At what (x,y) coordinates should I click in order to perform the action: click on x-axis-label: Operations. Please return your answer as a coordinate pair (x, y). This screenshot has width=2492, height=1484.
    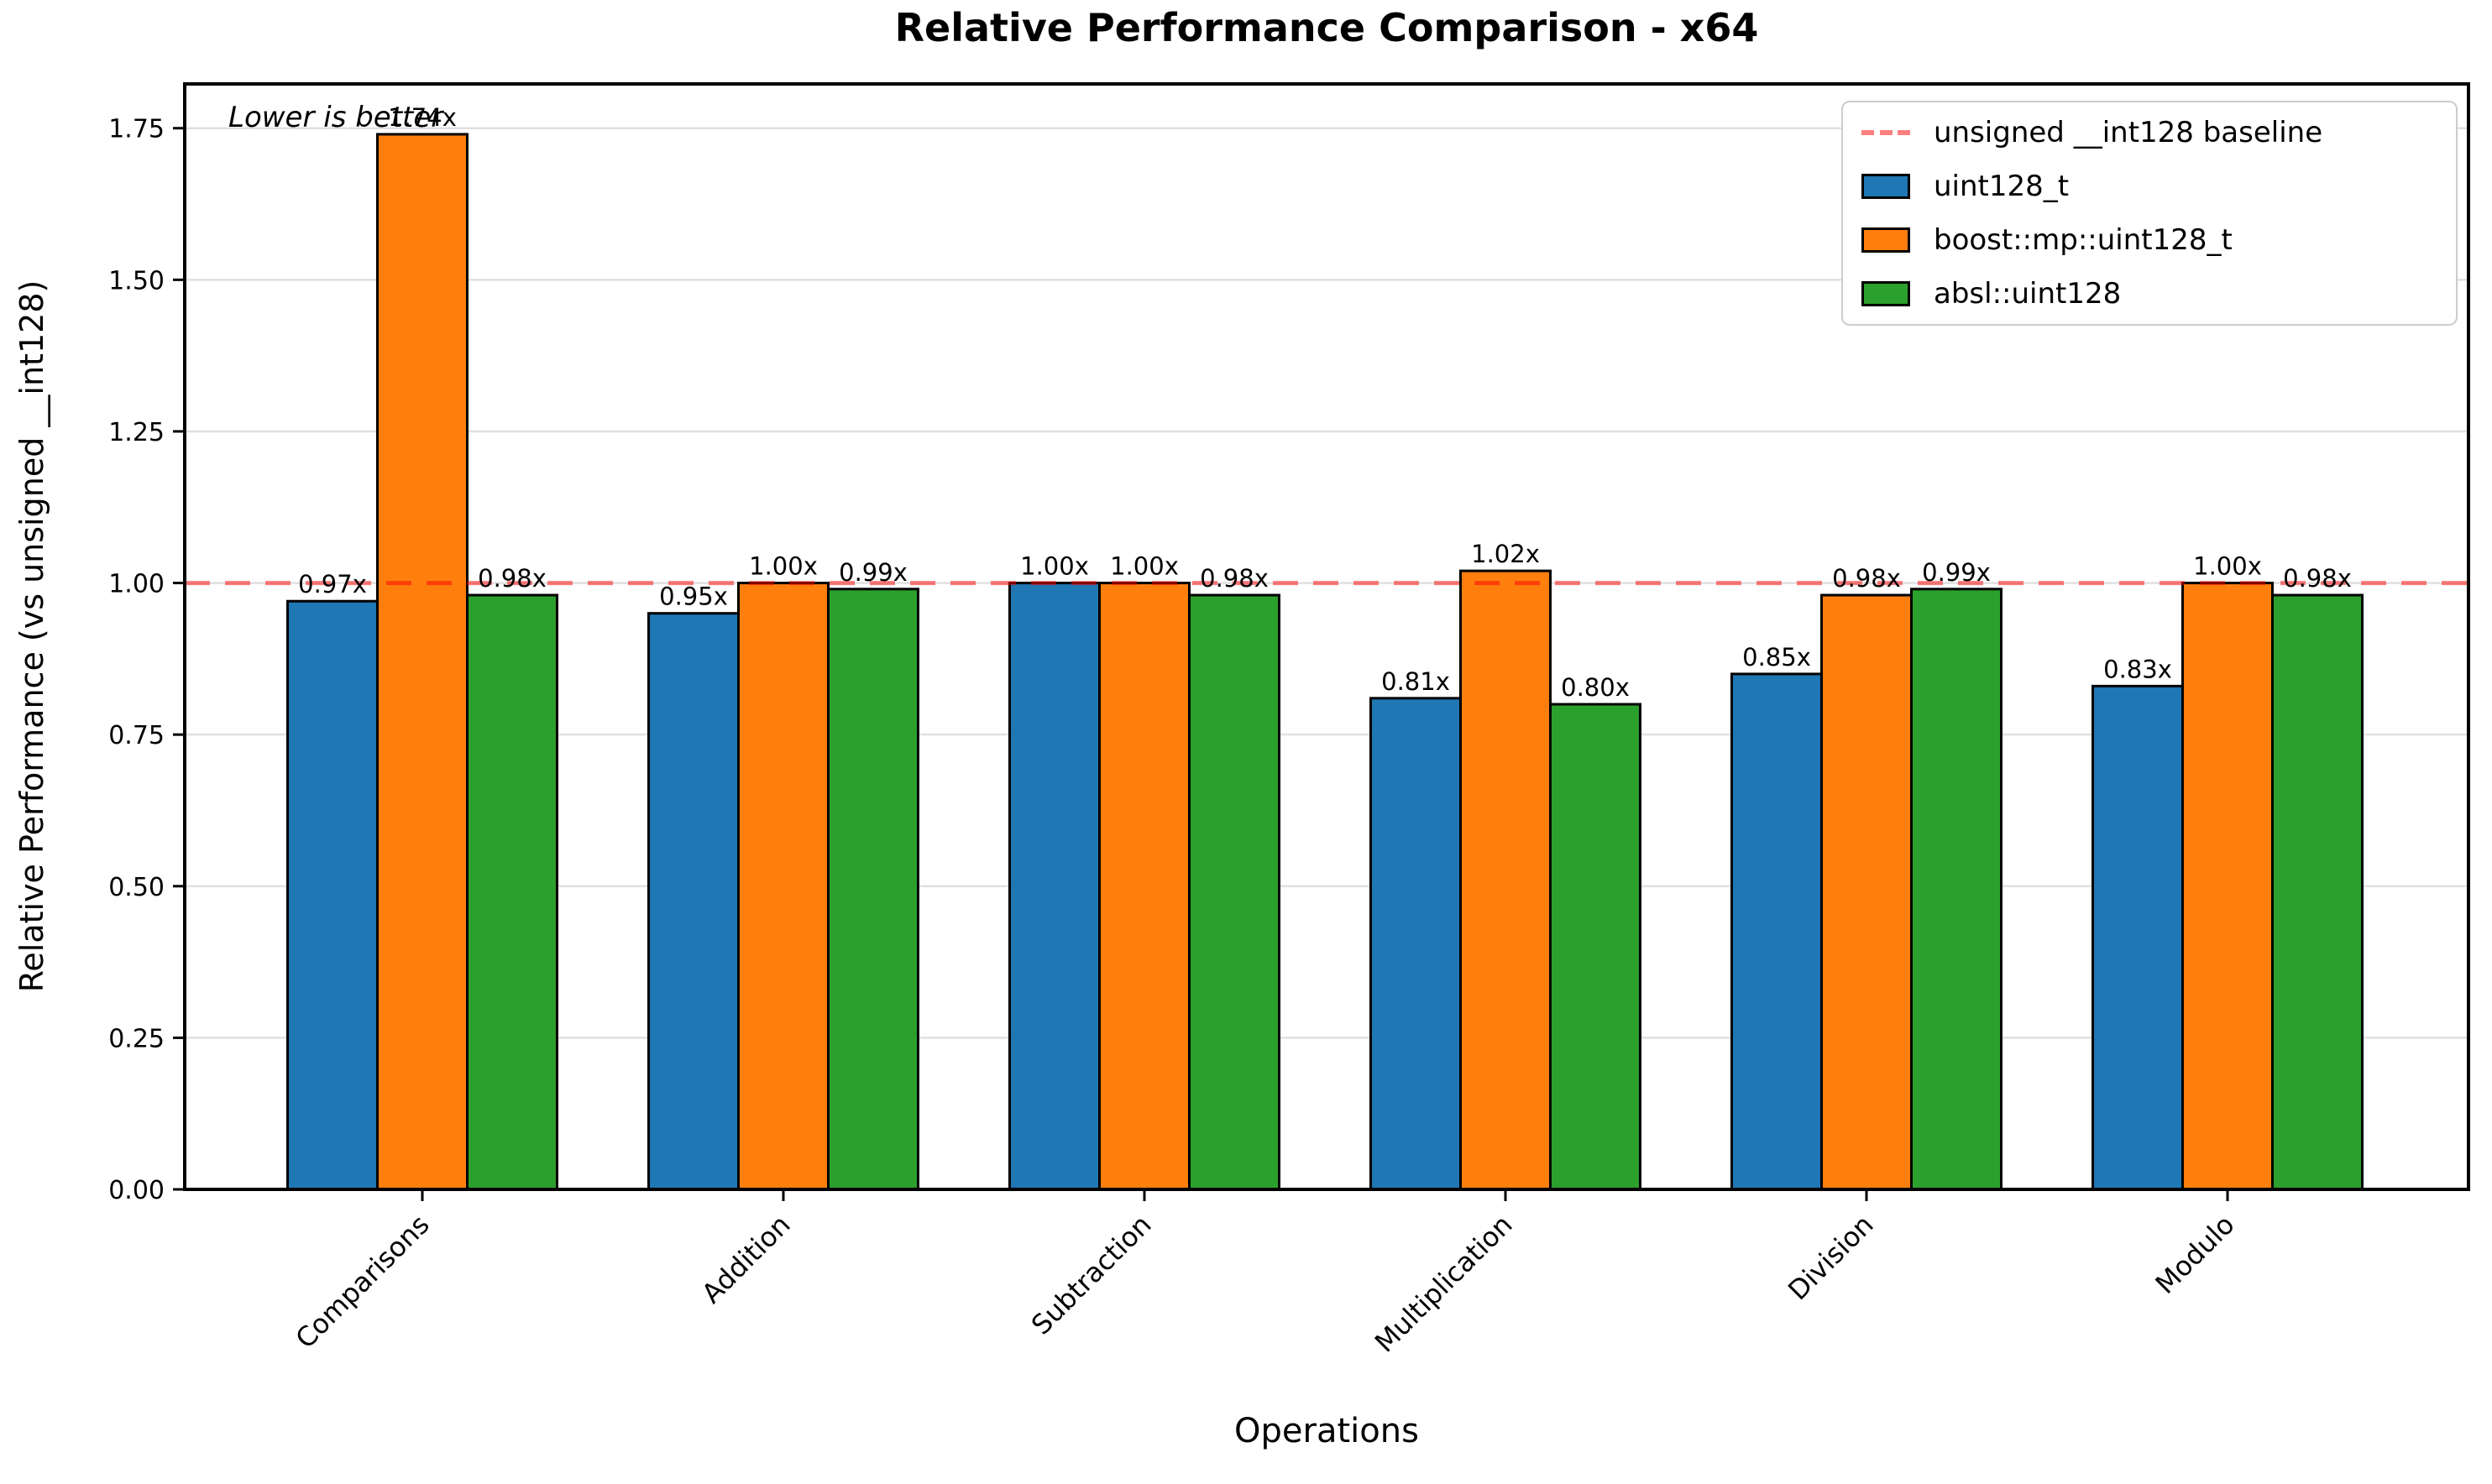
    Looking at the image, I should click on (1326, 1431).